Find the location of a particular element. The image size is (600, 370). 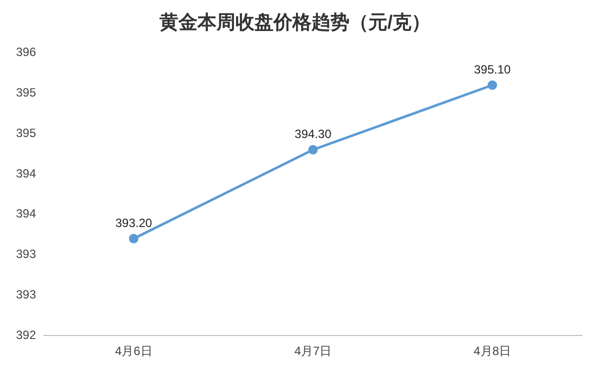

x-tick-label: 4月8日 is located at coordinates (493, 351).